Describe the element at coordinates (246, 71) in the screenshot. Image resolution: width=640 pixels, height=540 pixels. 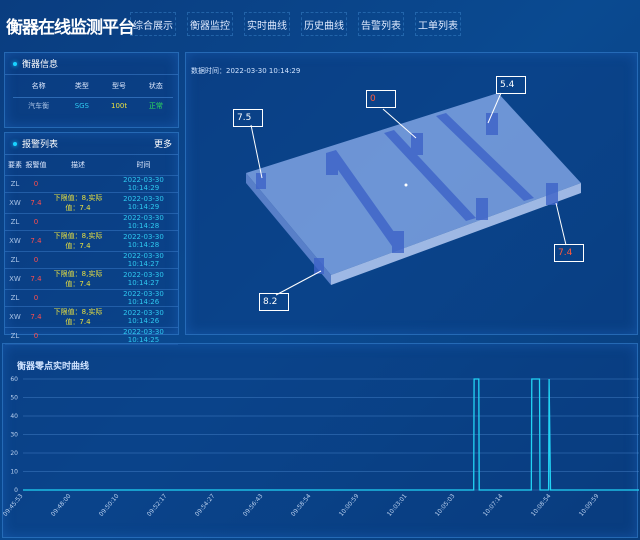
I see `data-time: 数据时间：2022-03-30 10:14:29` at that location.